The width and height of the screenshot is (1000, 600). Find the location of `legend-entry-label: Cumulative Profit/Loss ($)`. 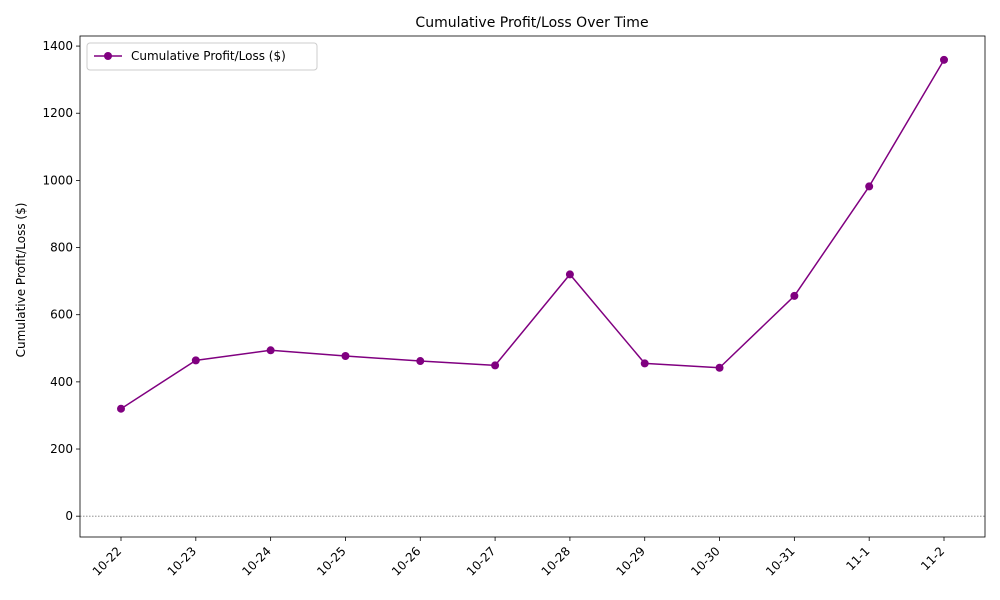

legend-entry-label: Cumulative Profit/Loss ($) is located at coordinates (208, 56).